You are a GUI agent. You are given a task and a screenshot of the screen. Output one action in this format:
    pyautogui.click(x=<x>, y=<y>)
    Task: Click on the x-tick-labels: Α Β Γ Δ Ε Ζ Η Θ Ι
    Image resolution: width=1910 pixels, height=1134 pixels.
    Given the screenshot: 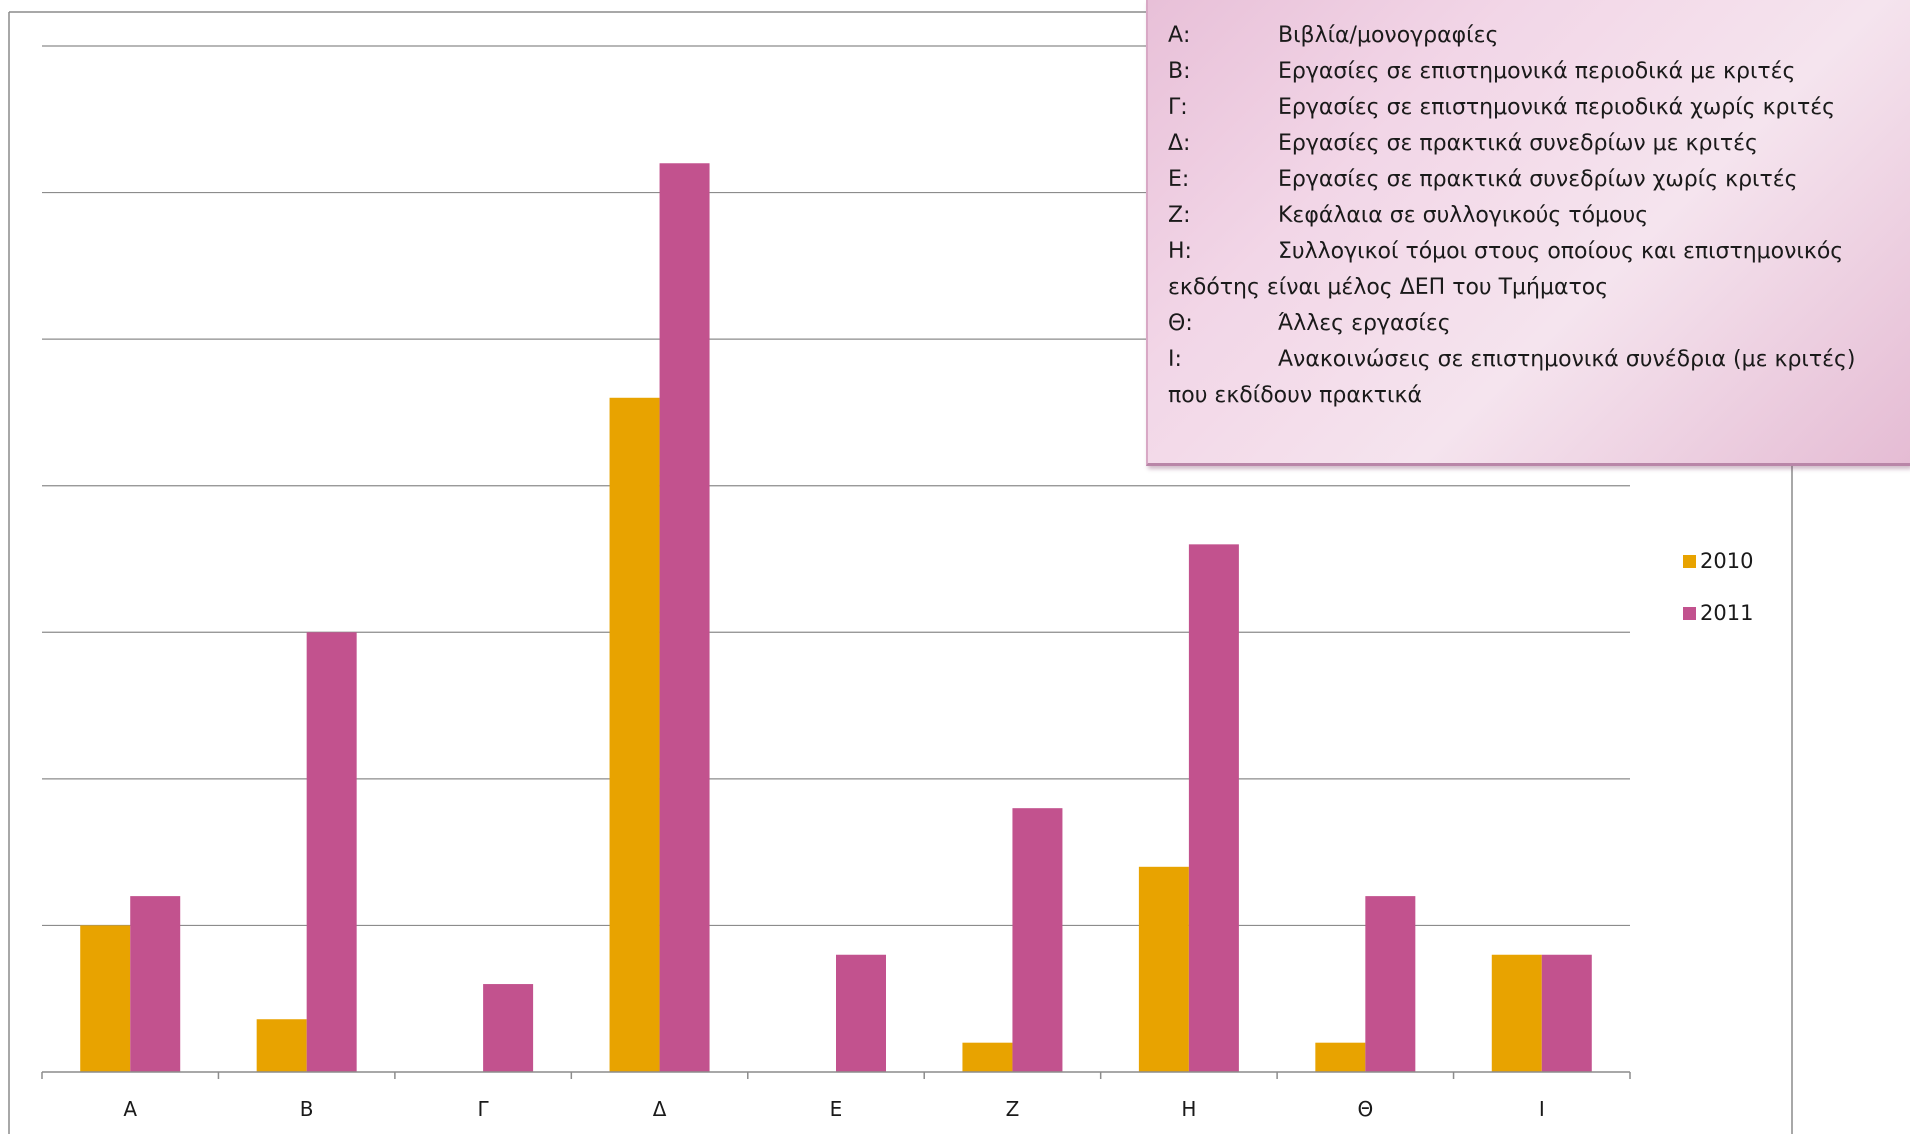 What is the action you would take?
    pyautogui.click(x=833, y=1109)
    